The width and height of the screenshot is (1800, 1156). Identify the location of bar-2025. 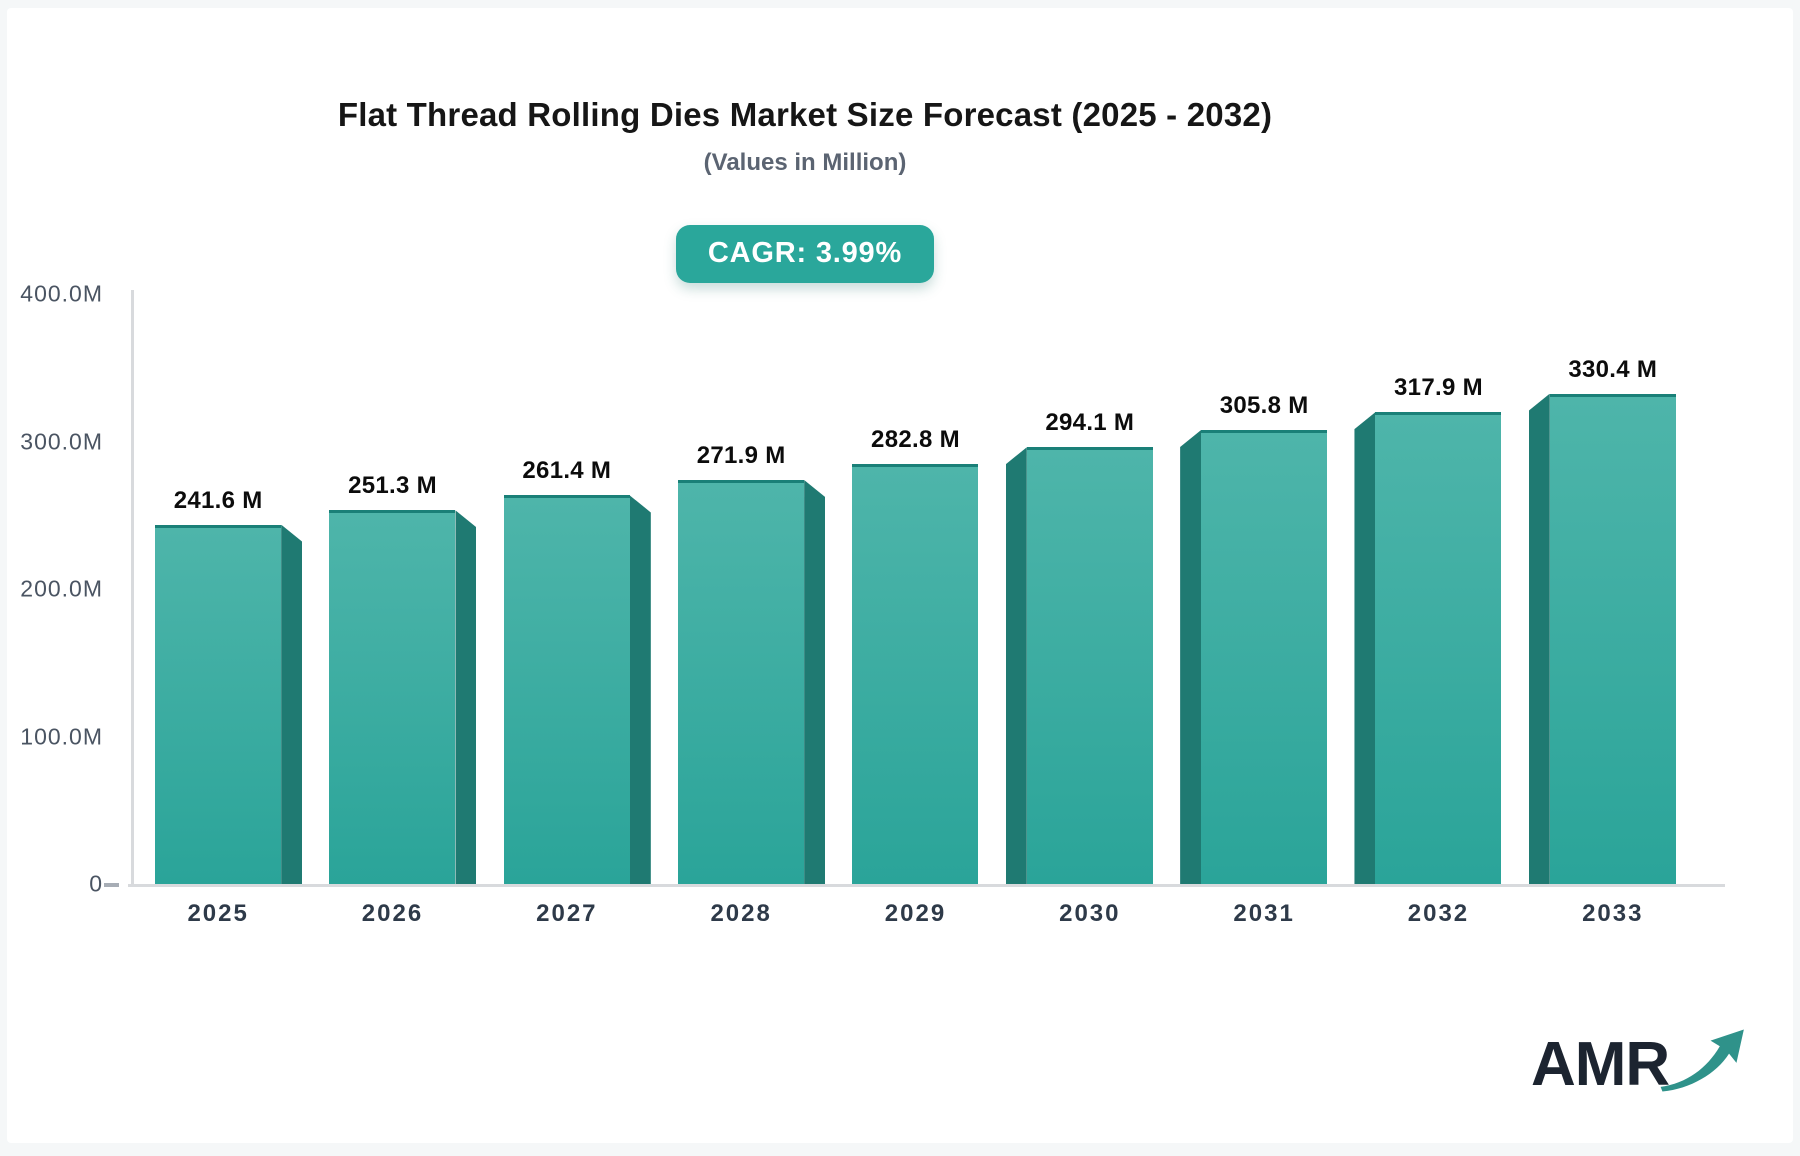
(229, 704).